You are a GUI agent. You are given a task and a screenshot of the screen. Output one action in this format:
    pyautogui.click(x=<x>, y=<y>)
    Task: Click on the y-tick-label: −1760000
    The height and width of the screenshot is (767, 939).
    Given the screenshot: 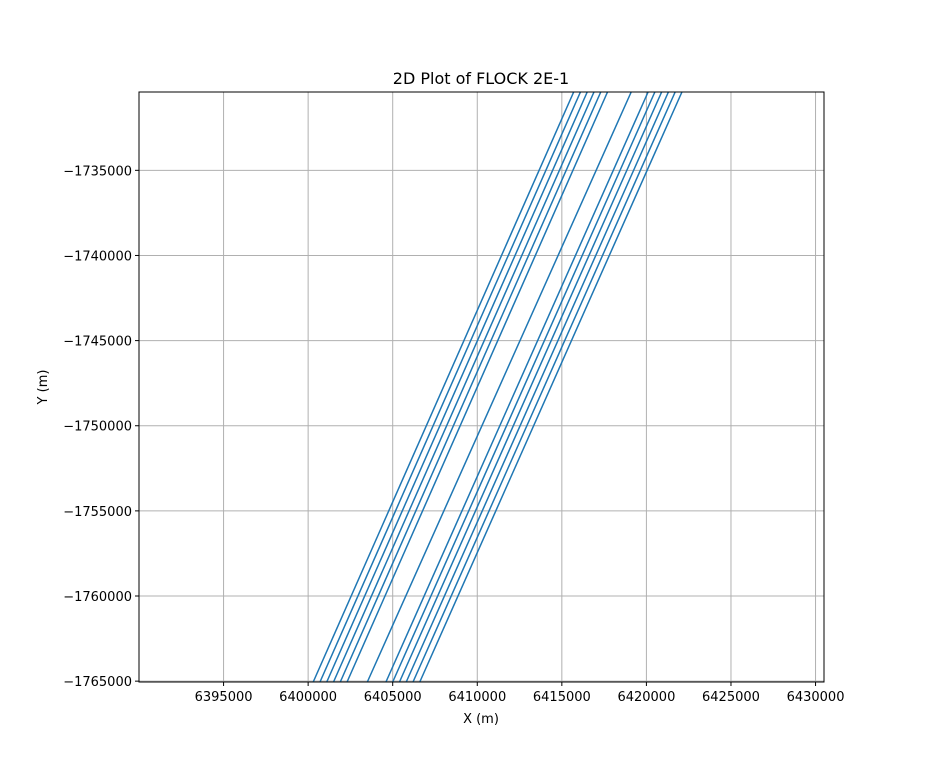 What is the action you would take?
    pyautogui.click(x=97, y=597)
    